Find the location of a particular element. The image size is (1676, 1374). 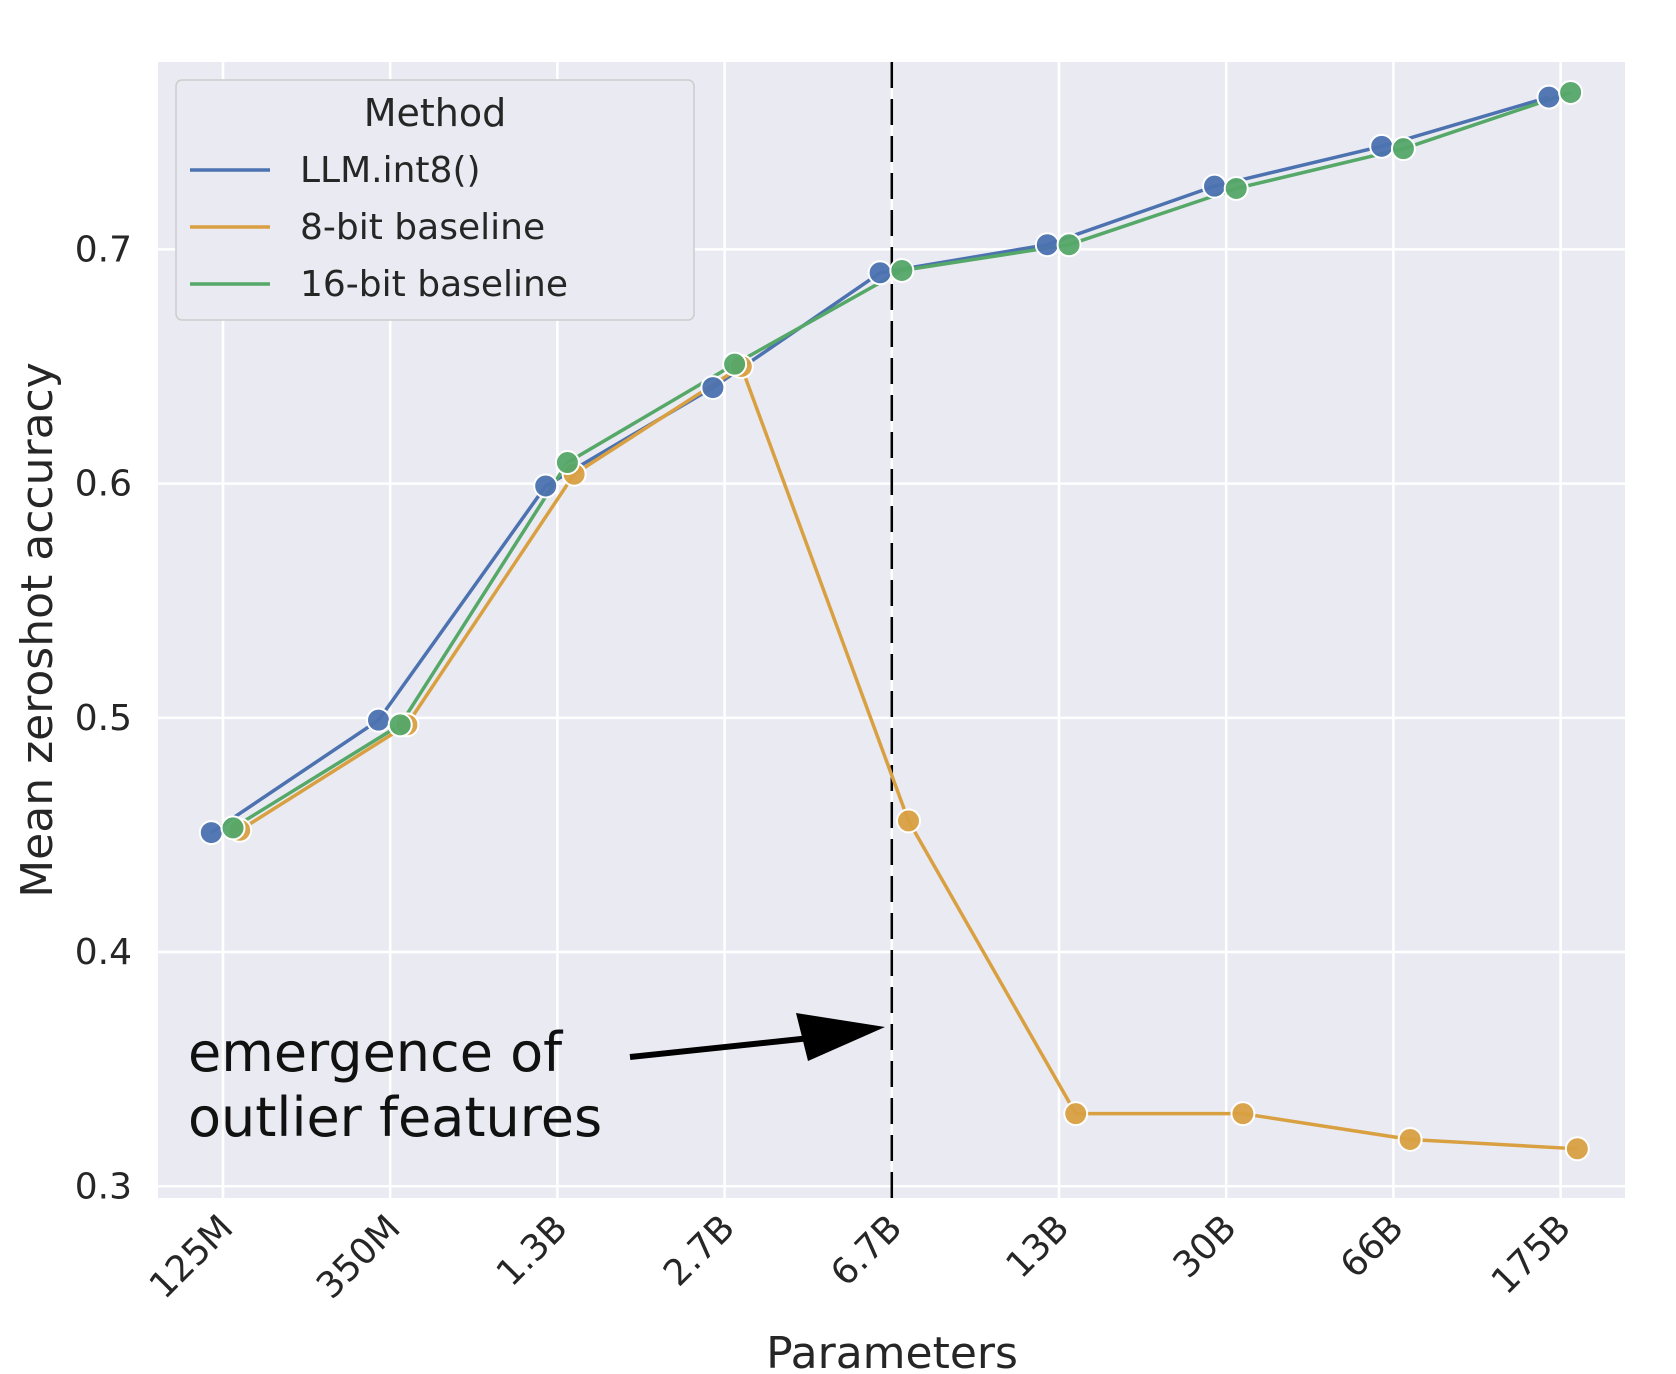

point-8-bit-baseline-13b is located at coordinates (1076, 1114).